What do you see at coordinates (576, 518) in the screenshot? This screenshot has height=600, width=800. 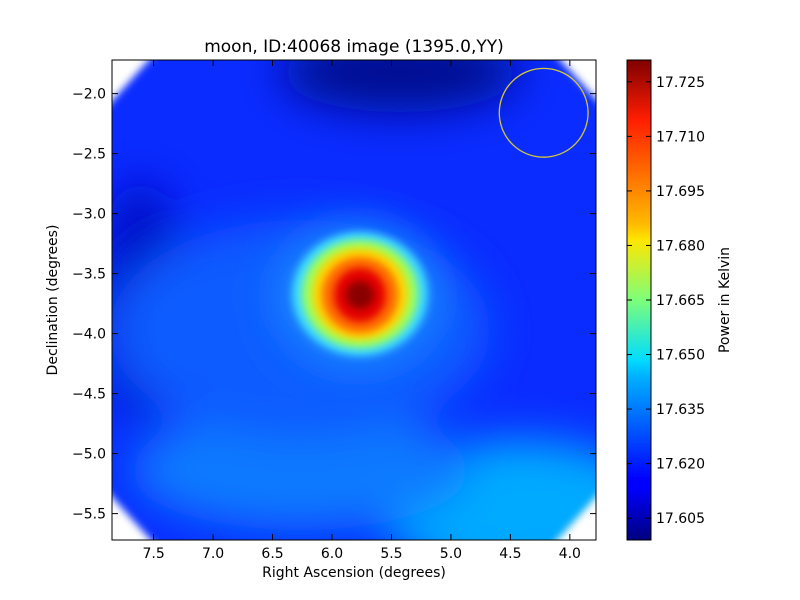 I see `corner-bottom-right` at bounding box center [576, 518].